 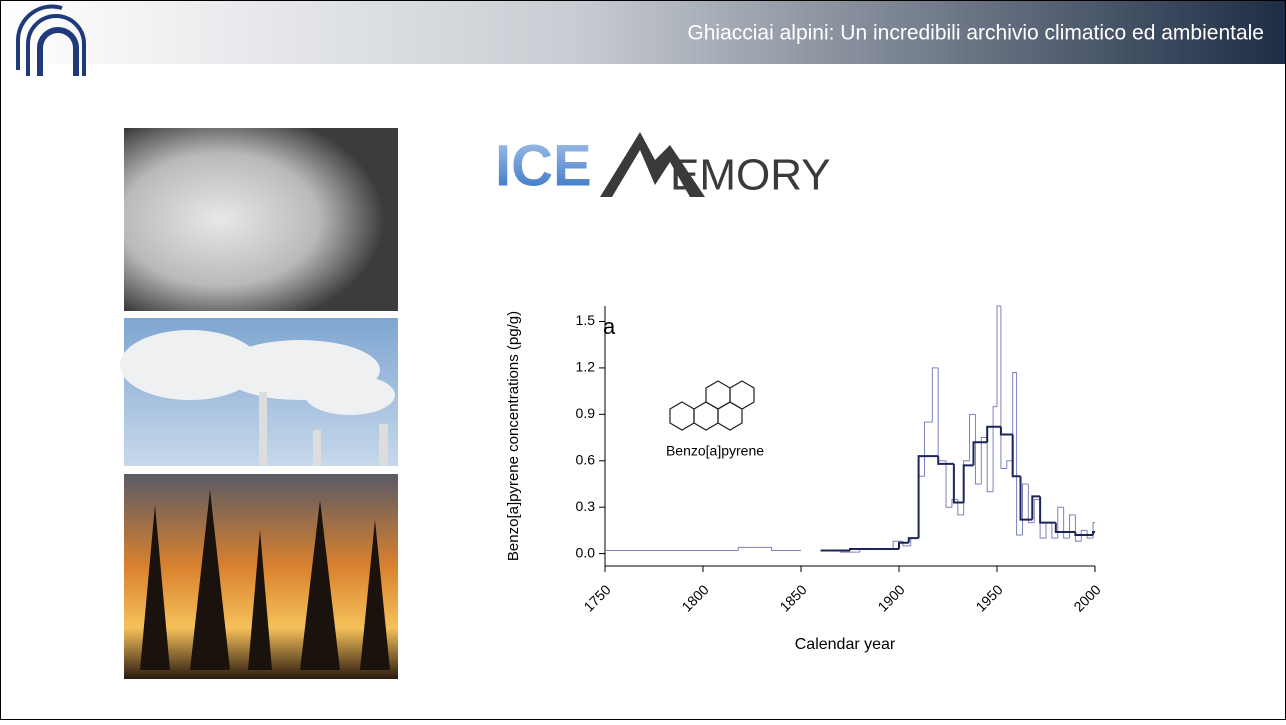 What do you see at coordinates (586, 320) in the screenshot?
I see `y-tick-label: 1.5` at bounding box center [586, 320].